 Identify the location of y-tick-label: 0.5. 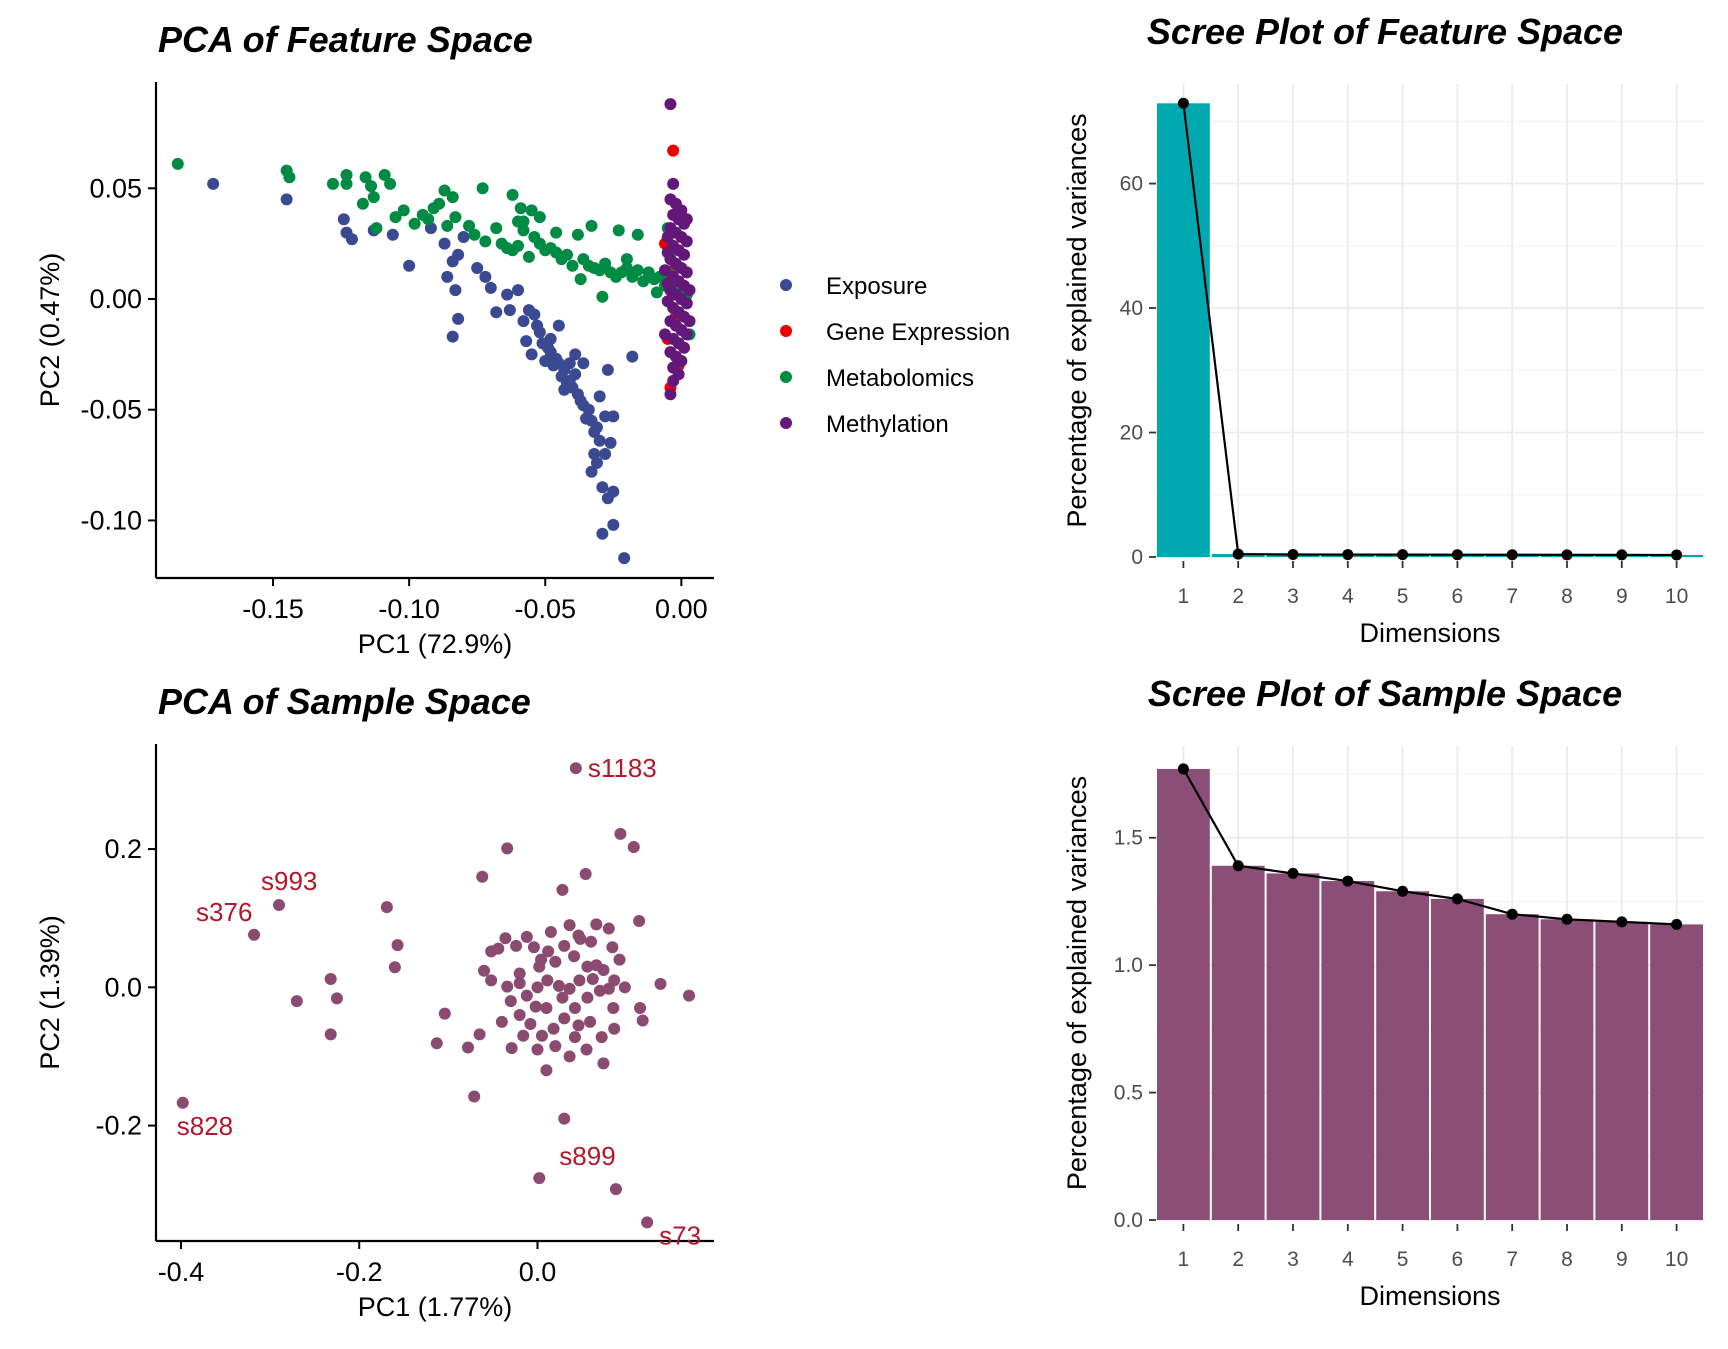
(1128, 1093).